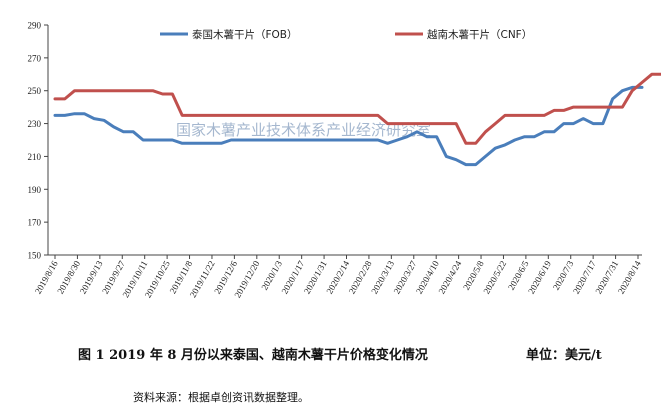  I want to click on y-tick-label: 230, so click(35, 124).